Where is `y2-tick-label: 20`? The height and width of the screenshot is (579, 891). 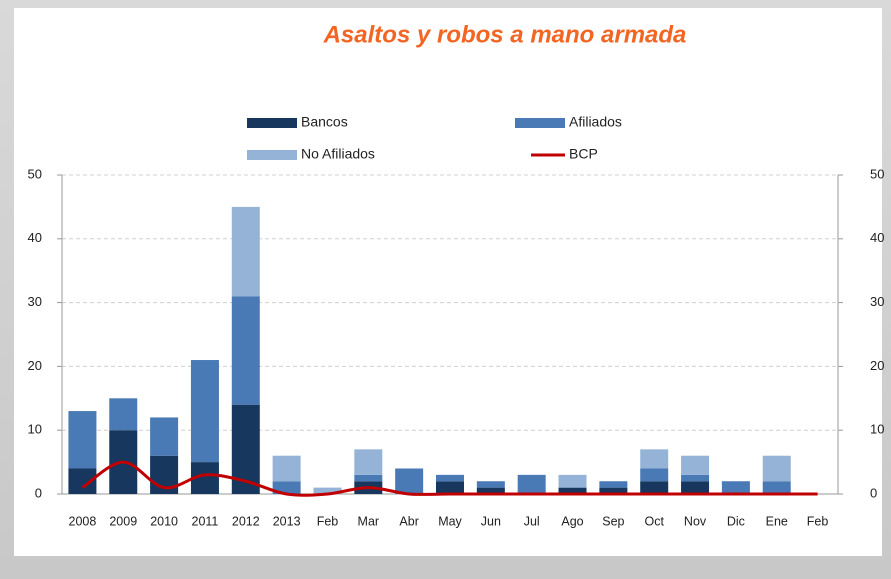 y2-tick-label: 20 is located at coordinates (877, 365).